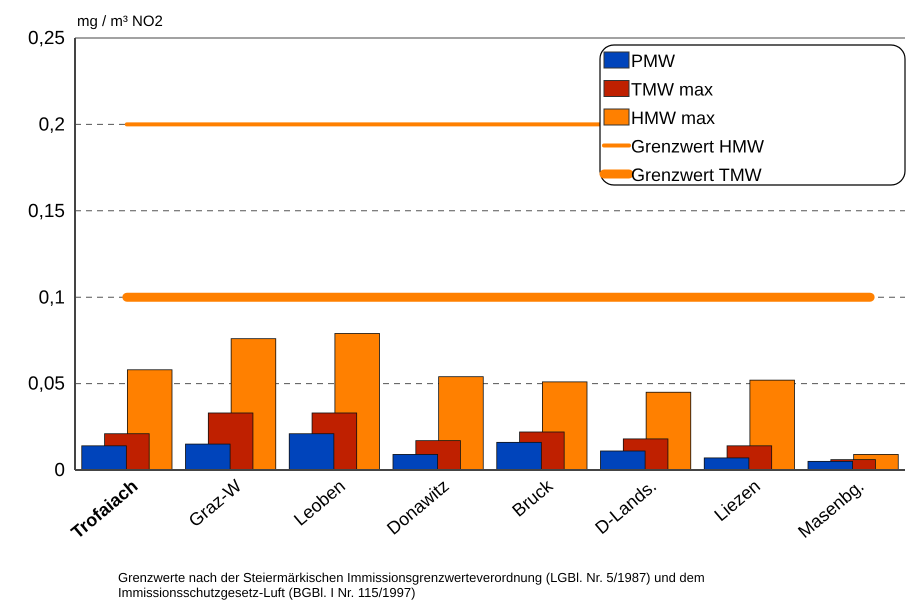 This screenshot has height=603, width=909. Describe the element at coordinates (672, 90) in the screenshot. I see `legend-label: TMW max` at that location.